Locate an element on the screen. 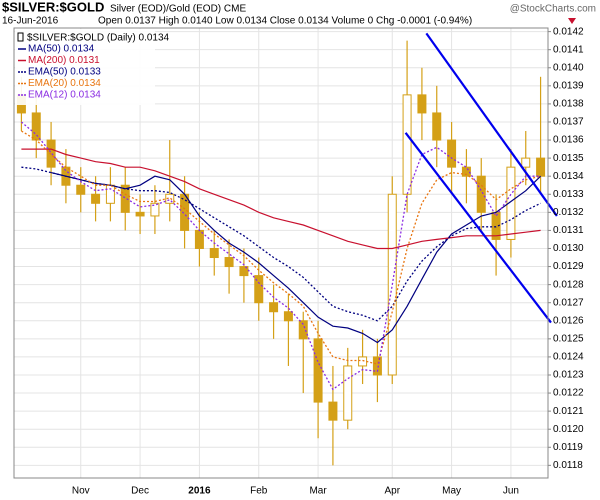 This screenshot has width=600, height=500. y-tick-label: 0.0122 is located at coordinates (568, 393).